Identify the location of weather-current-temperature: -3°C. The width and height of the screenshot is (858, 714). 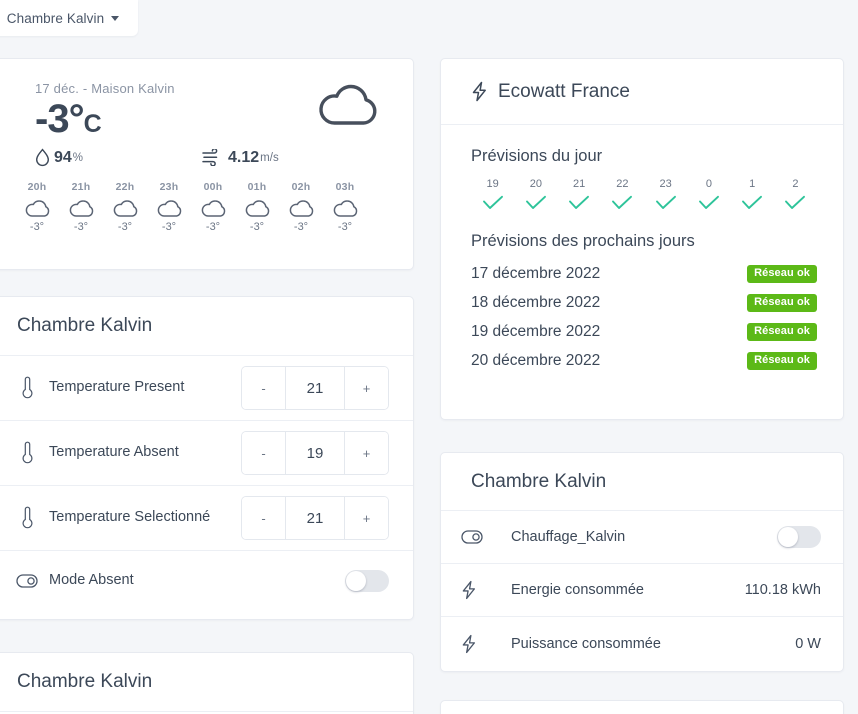
(212, 119).